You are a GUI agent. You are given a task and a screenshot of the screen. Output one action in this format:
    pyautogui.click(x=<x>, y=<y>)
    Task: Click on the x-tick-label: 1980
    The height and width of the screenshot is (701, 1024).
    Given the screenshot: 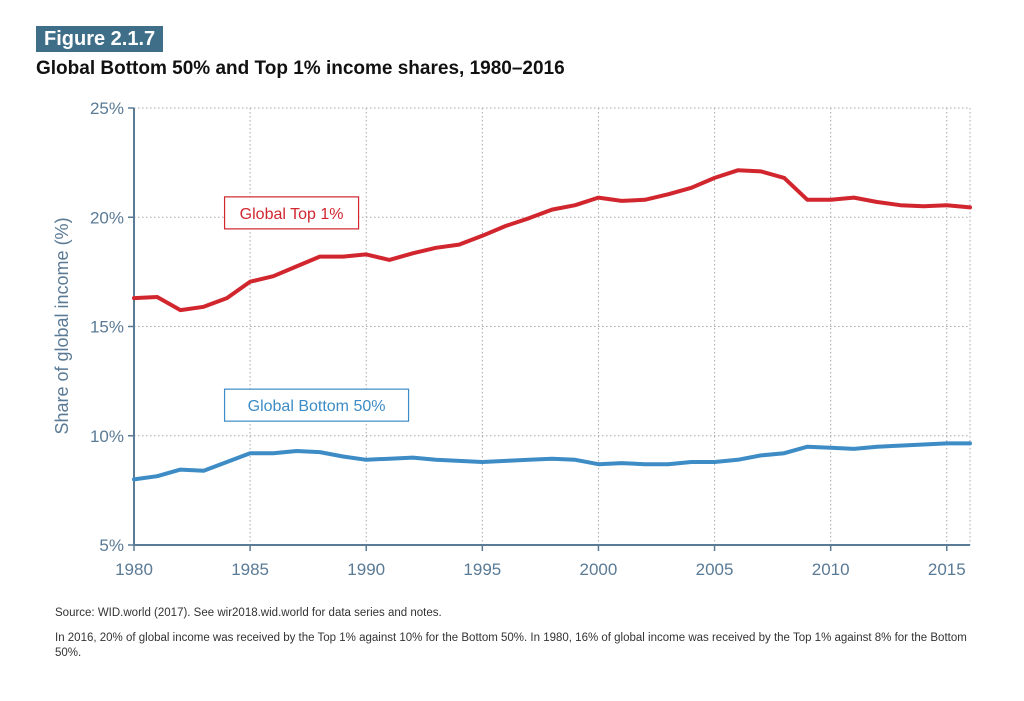 What is the action you would take?
    pyautogui.click(x=134, y=569)
    